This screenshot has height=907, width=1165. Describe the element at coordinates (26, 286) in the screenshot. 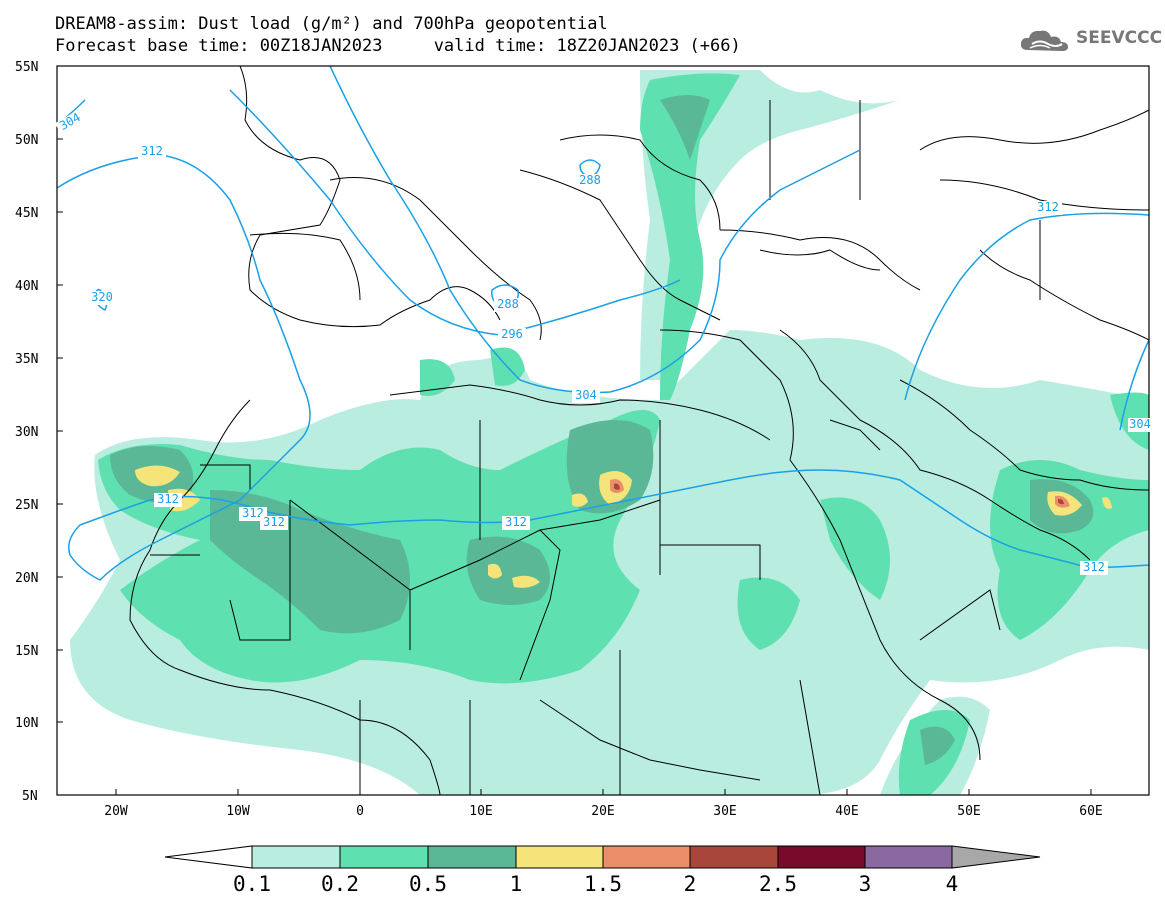

I see `lat-label: 40N` at that location.